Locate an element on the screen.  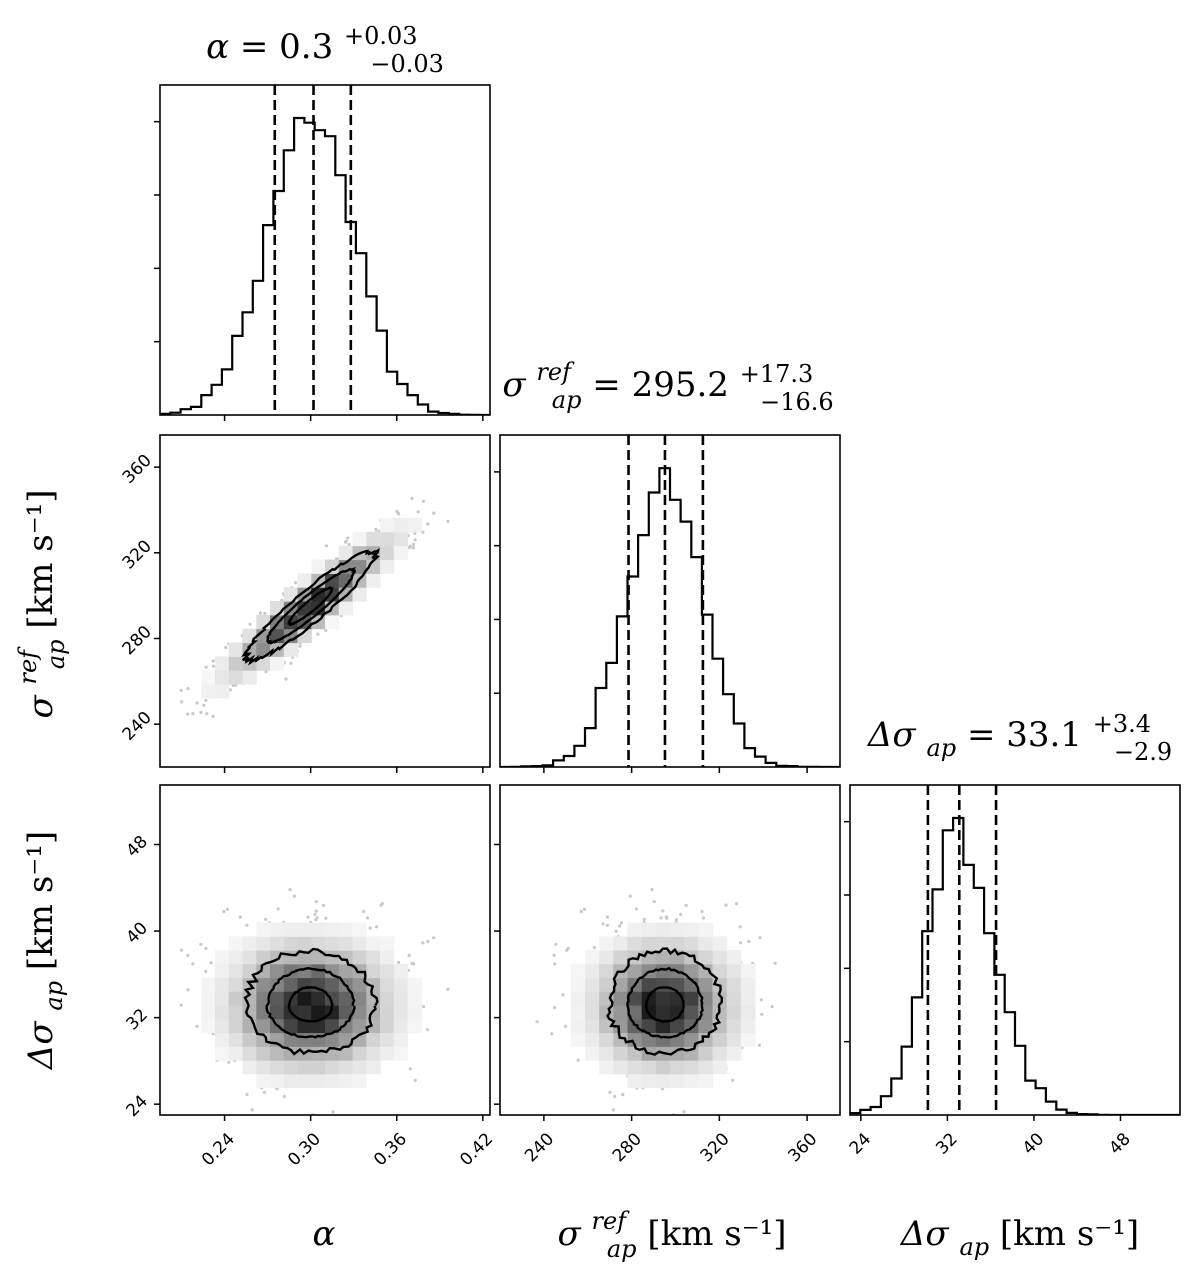
density-content is located at coordinates (314, 607).